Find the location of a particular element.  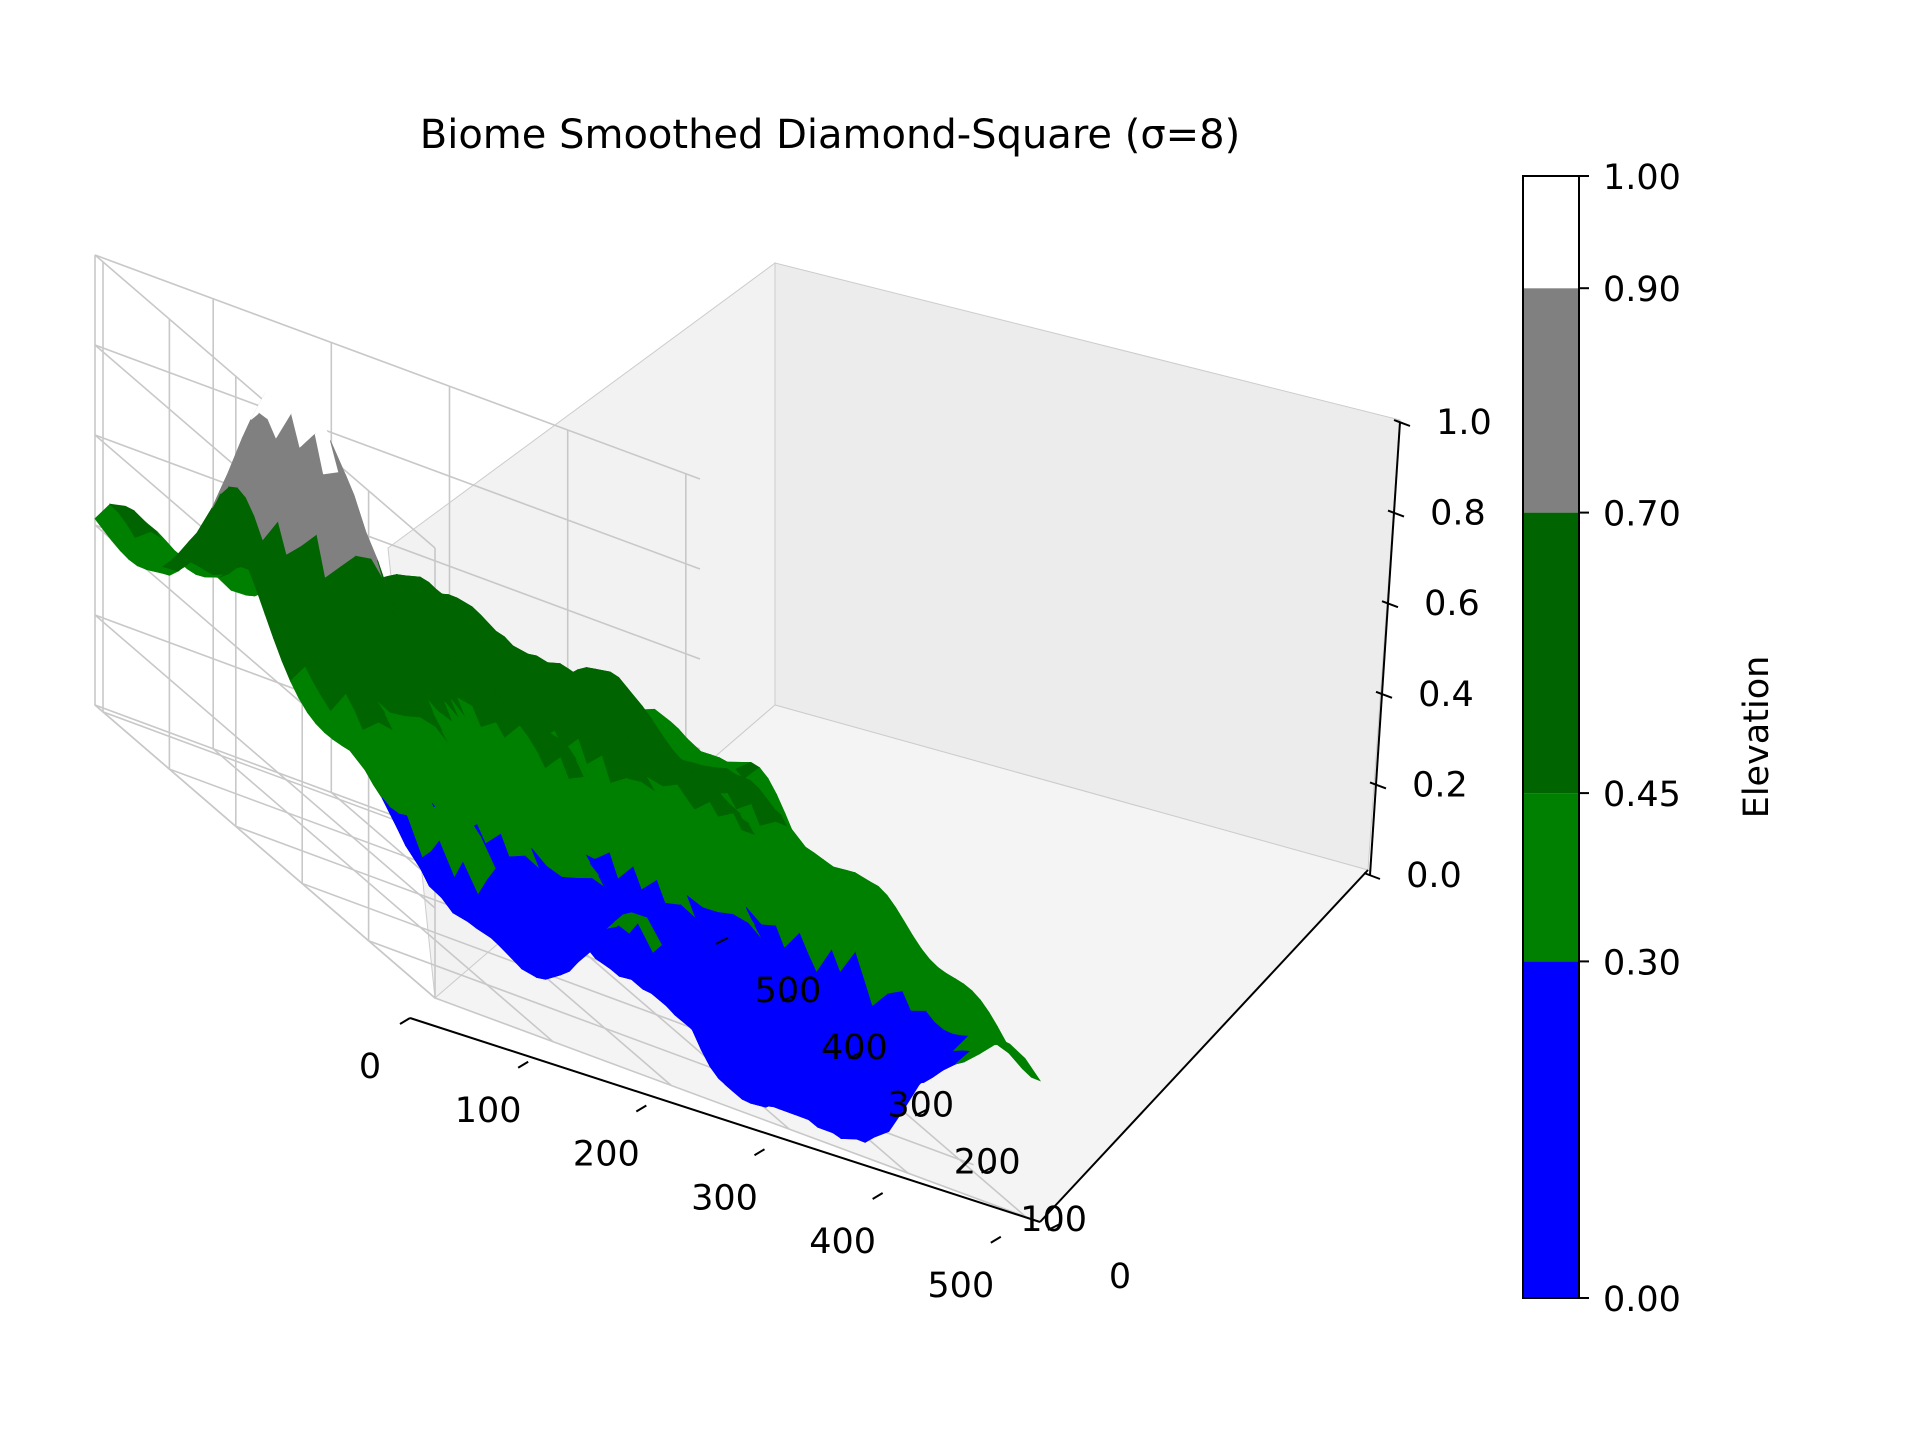

colorbar: 0.00 0.30 0.45 0.70 0.90 1.00 Elevation is located at coordinates (1649, 739).